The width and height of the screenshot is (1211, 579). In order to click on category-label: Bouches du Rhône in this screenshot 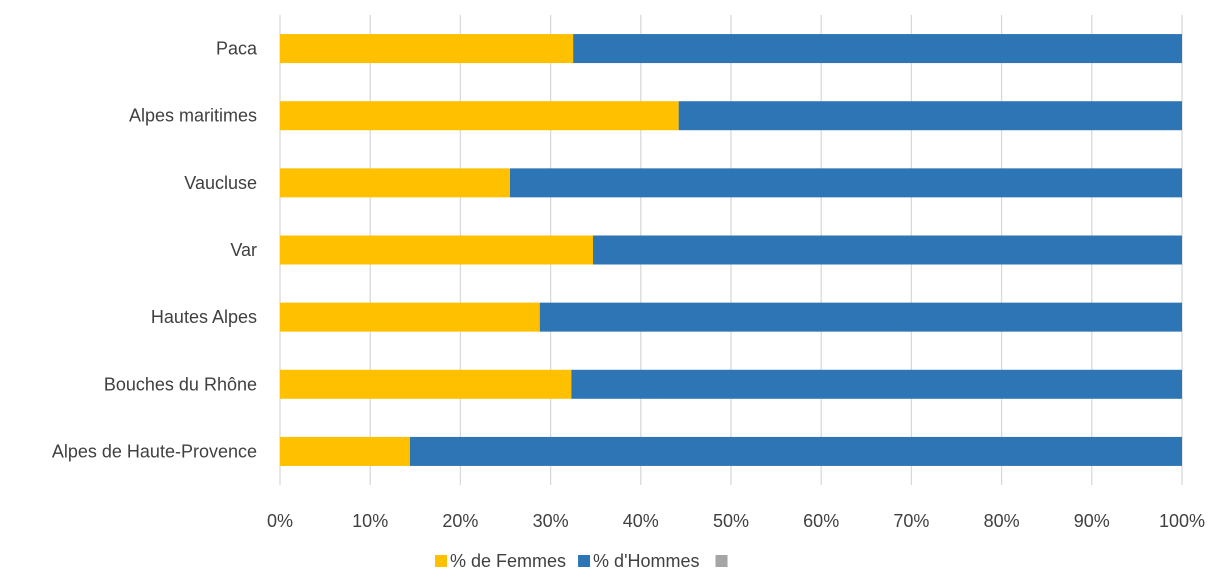, I will do `click(180, 384)`.